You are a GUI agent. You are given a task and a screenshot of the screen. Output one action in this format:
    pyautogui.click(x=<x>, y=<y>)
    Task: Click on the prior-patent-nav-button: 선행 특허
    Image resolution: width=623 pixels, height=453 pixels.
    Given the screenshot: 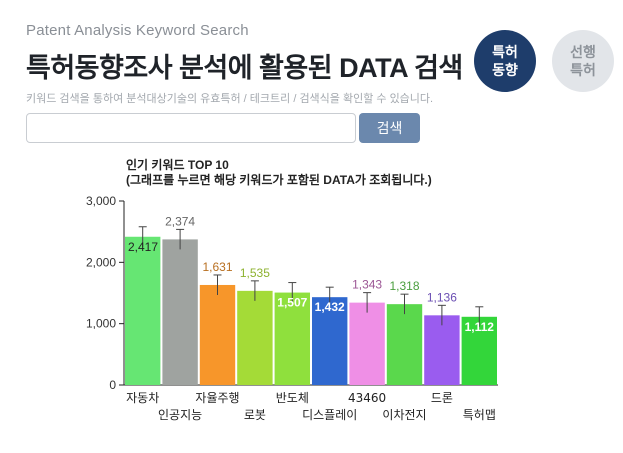 What is the action you would take?
    pyautogui.click(x=583, y=61)
    